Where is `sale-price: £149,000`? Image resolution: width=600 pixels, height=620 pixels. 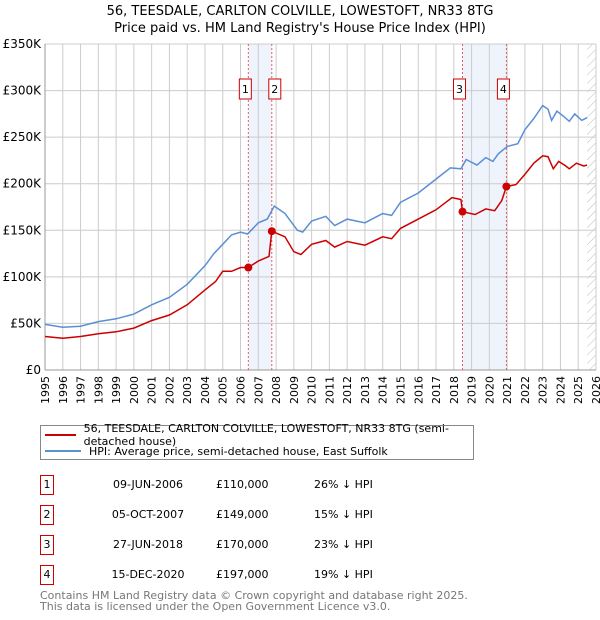
sale-price: £149,000 is located at coordinates (242, 514).